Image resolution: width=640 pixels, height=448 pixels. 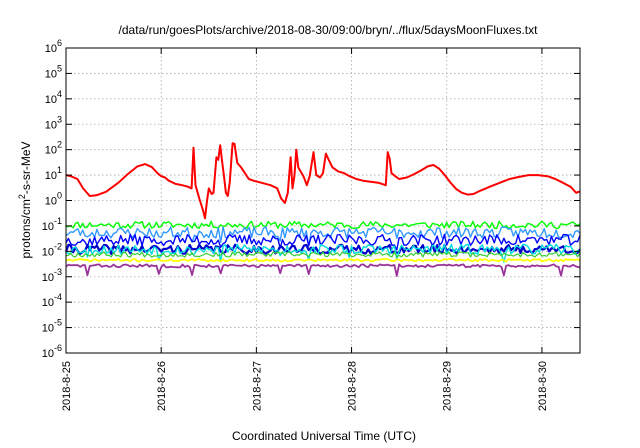 I want to click on y-axis-label-main: protons/cm, so click(x=26, y=228).